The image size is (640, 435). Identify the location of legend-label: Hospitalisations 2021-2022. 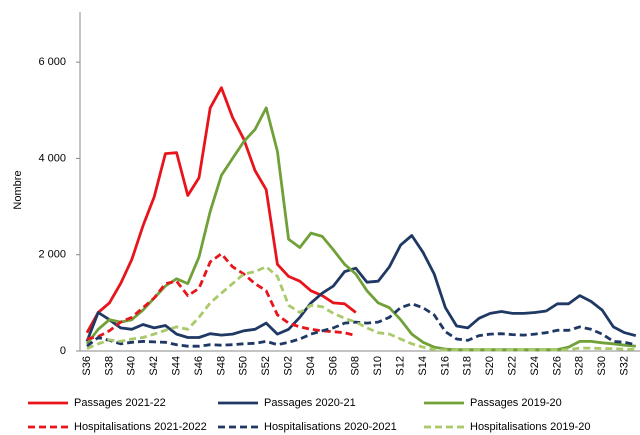
(140, 427).